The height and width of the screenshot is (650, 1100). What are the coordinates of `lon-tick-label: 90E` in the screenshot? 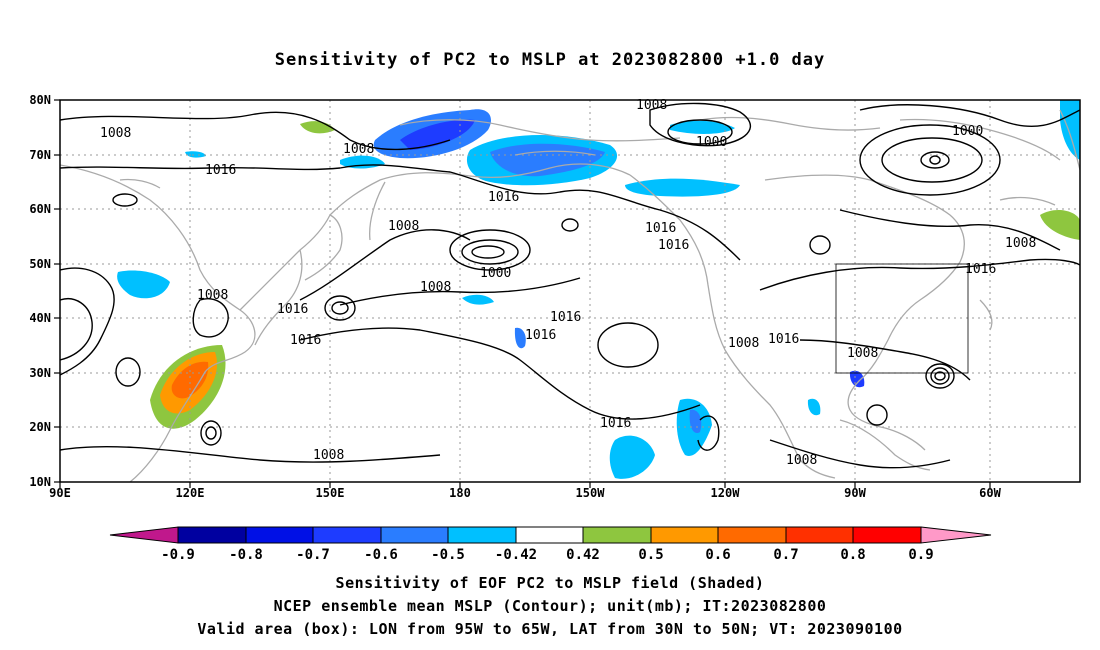 It's located at (60, 493).